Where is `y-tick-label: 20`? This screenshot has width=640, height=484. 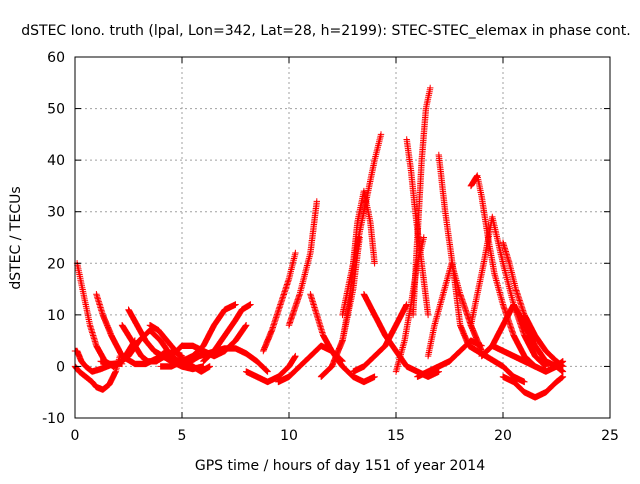
y-tick-label: 20 is located at coordinates (56, 264).